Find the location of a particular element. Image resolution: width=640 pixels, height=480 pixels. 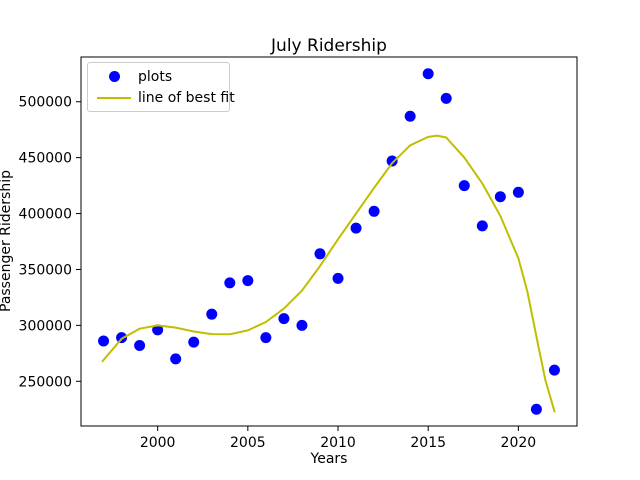

line-marker-icon is located at coordinates (114, 97).